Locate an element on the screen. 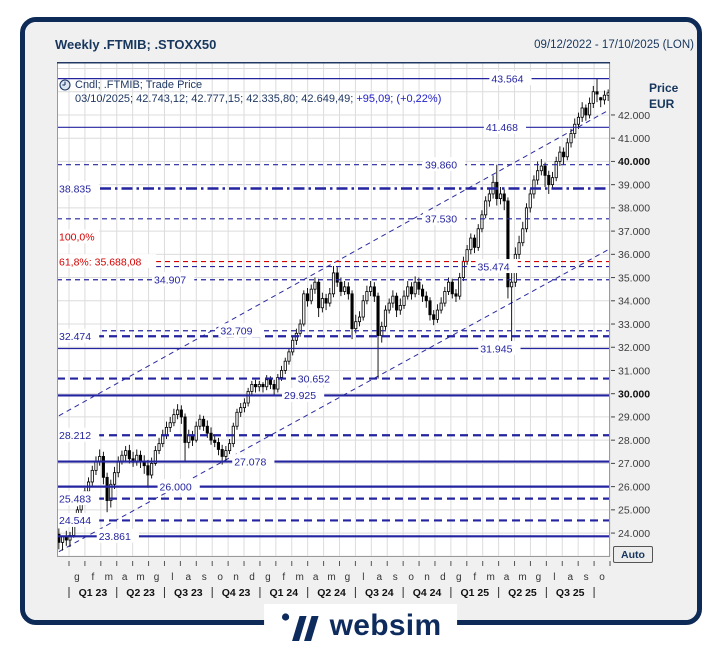 Image resolution: width=721 pixels, height=651 pixels. svg-text: 25.000 is located at coordinates (634, 511).